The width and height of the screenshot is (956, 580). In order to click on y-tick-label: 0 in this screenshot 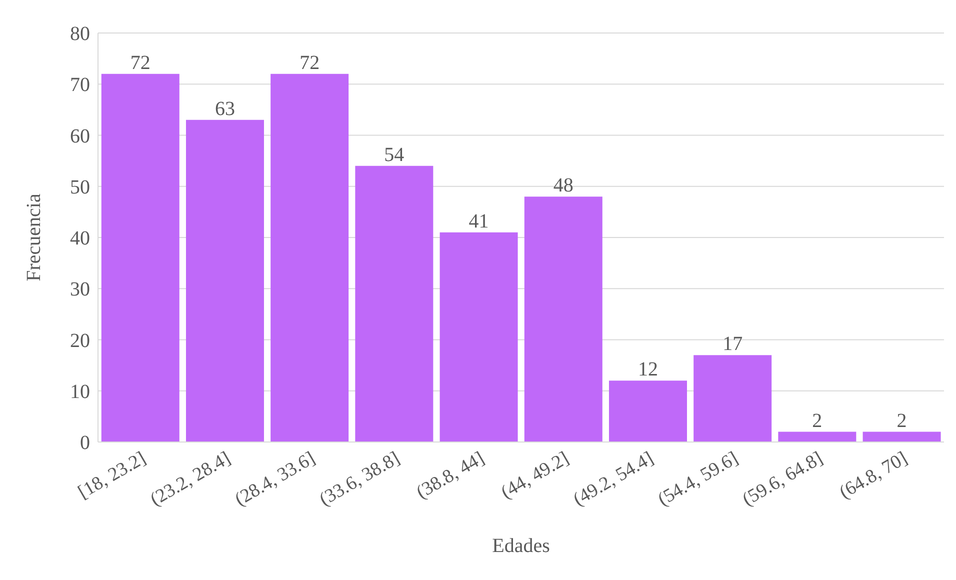, I will do `click(85, 443)`.